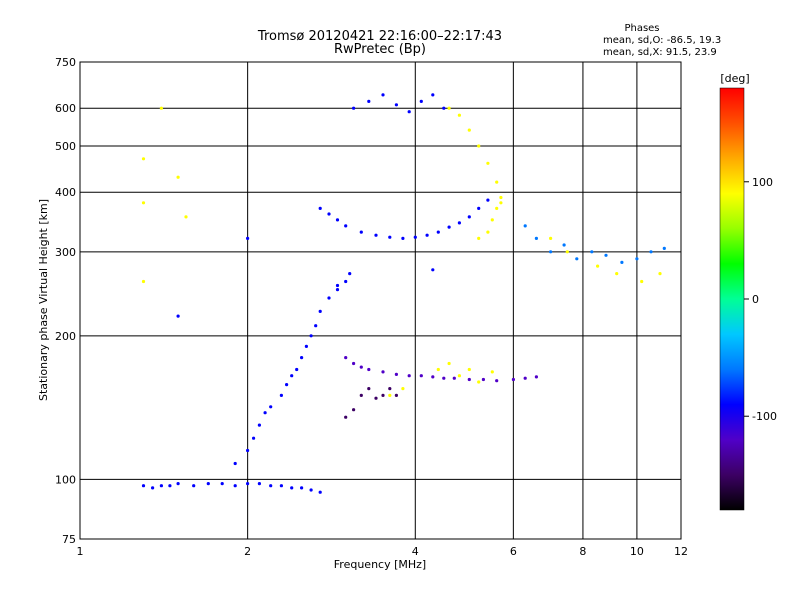 The width and height of the screenshot is (800, 600). Describe the element at coordinates (65, 252) in the screenshot. I see `y-tick-label: 300` at that location.